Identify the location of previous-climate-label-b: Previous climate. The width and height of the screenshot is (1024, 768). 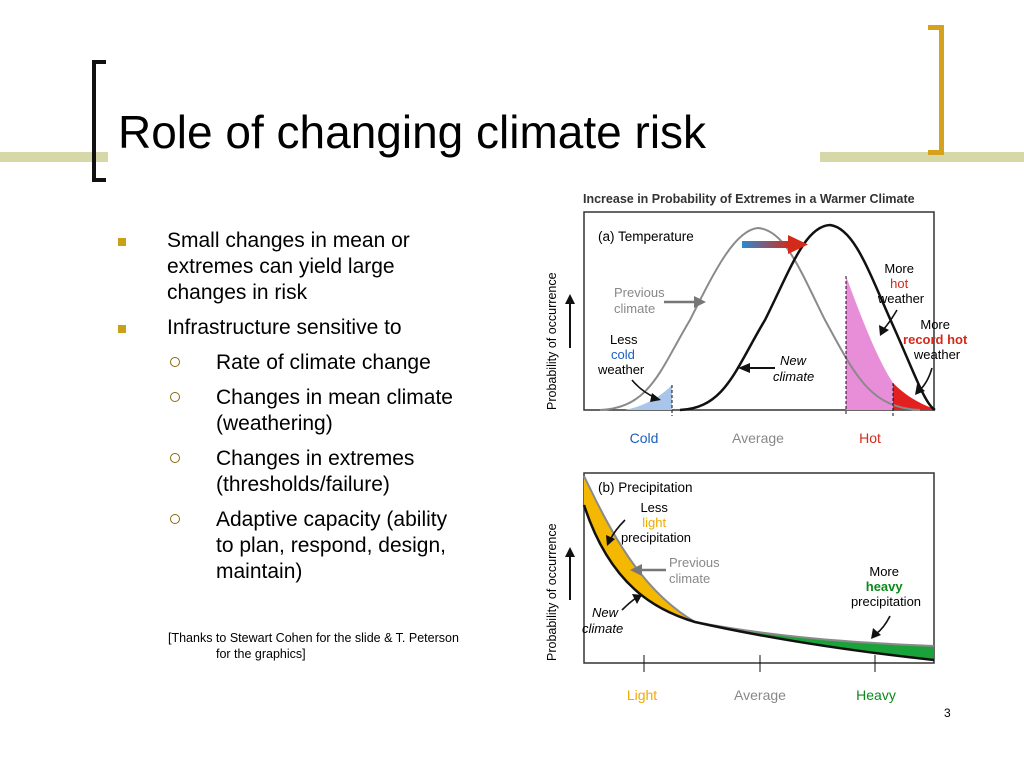
(696, 570).